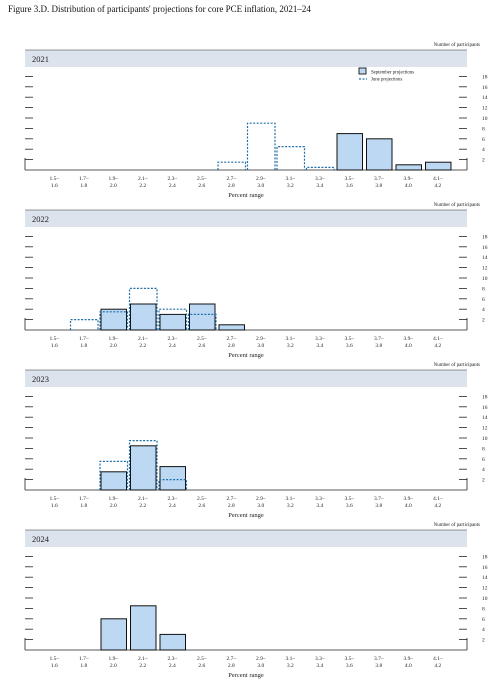 The width and height of the screenshot is (501, 681). Describe the element at coordinates (408, 339) in the screenshot. I see `x-tick-label-top-12: 3.9–` at that location.